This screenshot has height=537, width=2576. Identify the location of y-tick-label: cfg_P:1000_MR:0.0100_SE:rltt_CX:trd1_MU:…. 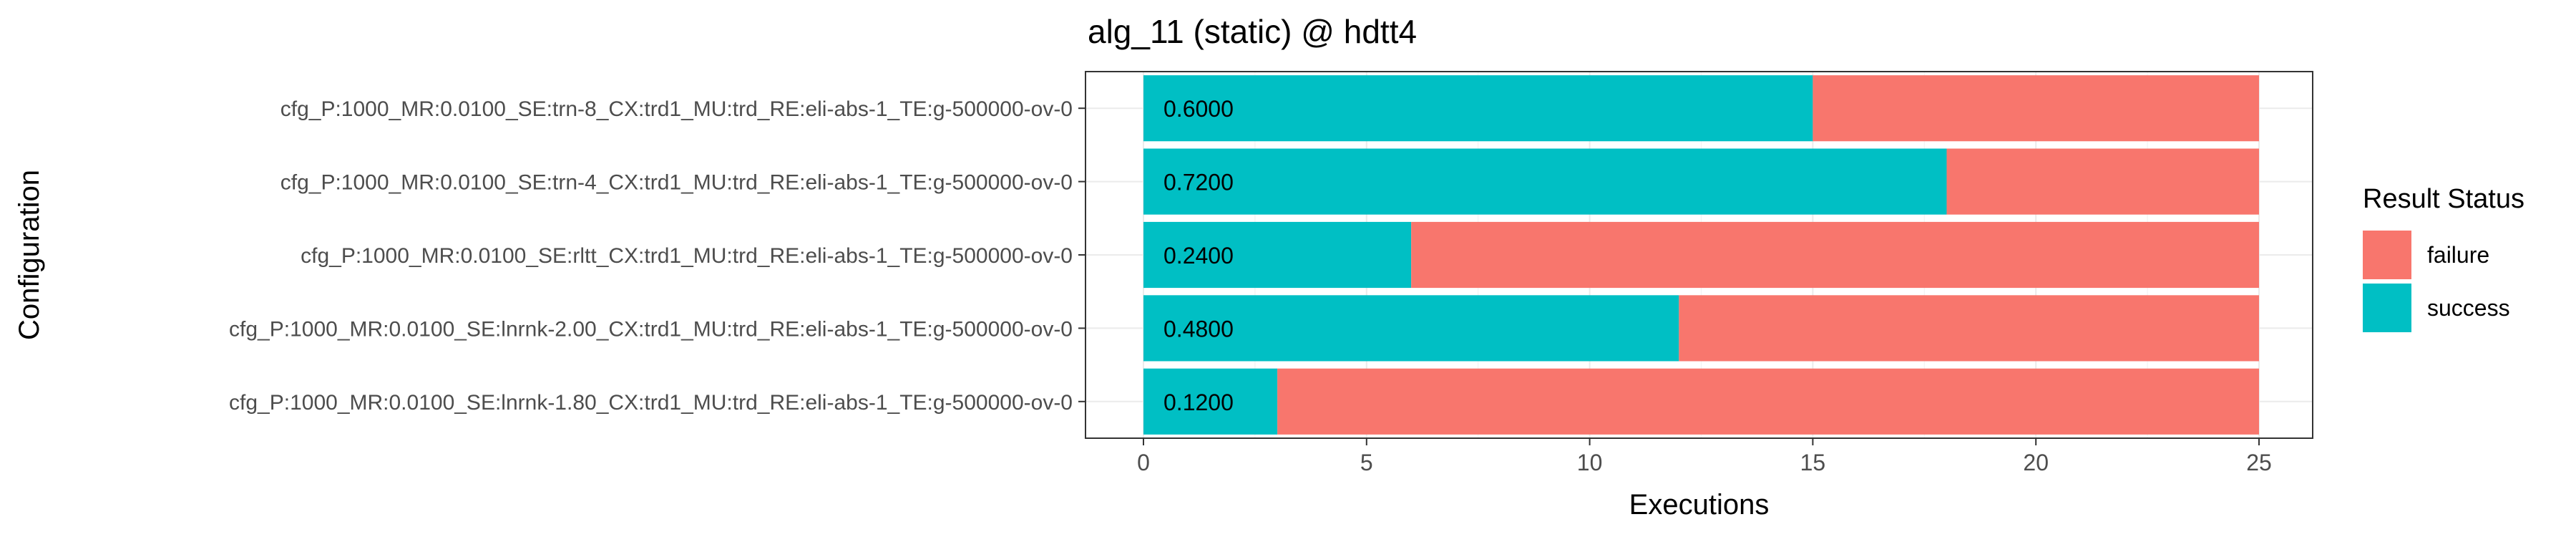
(687, 256).